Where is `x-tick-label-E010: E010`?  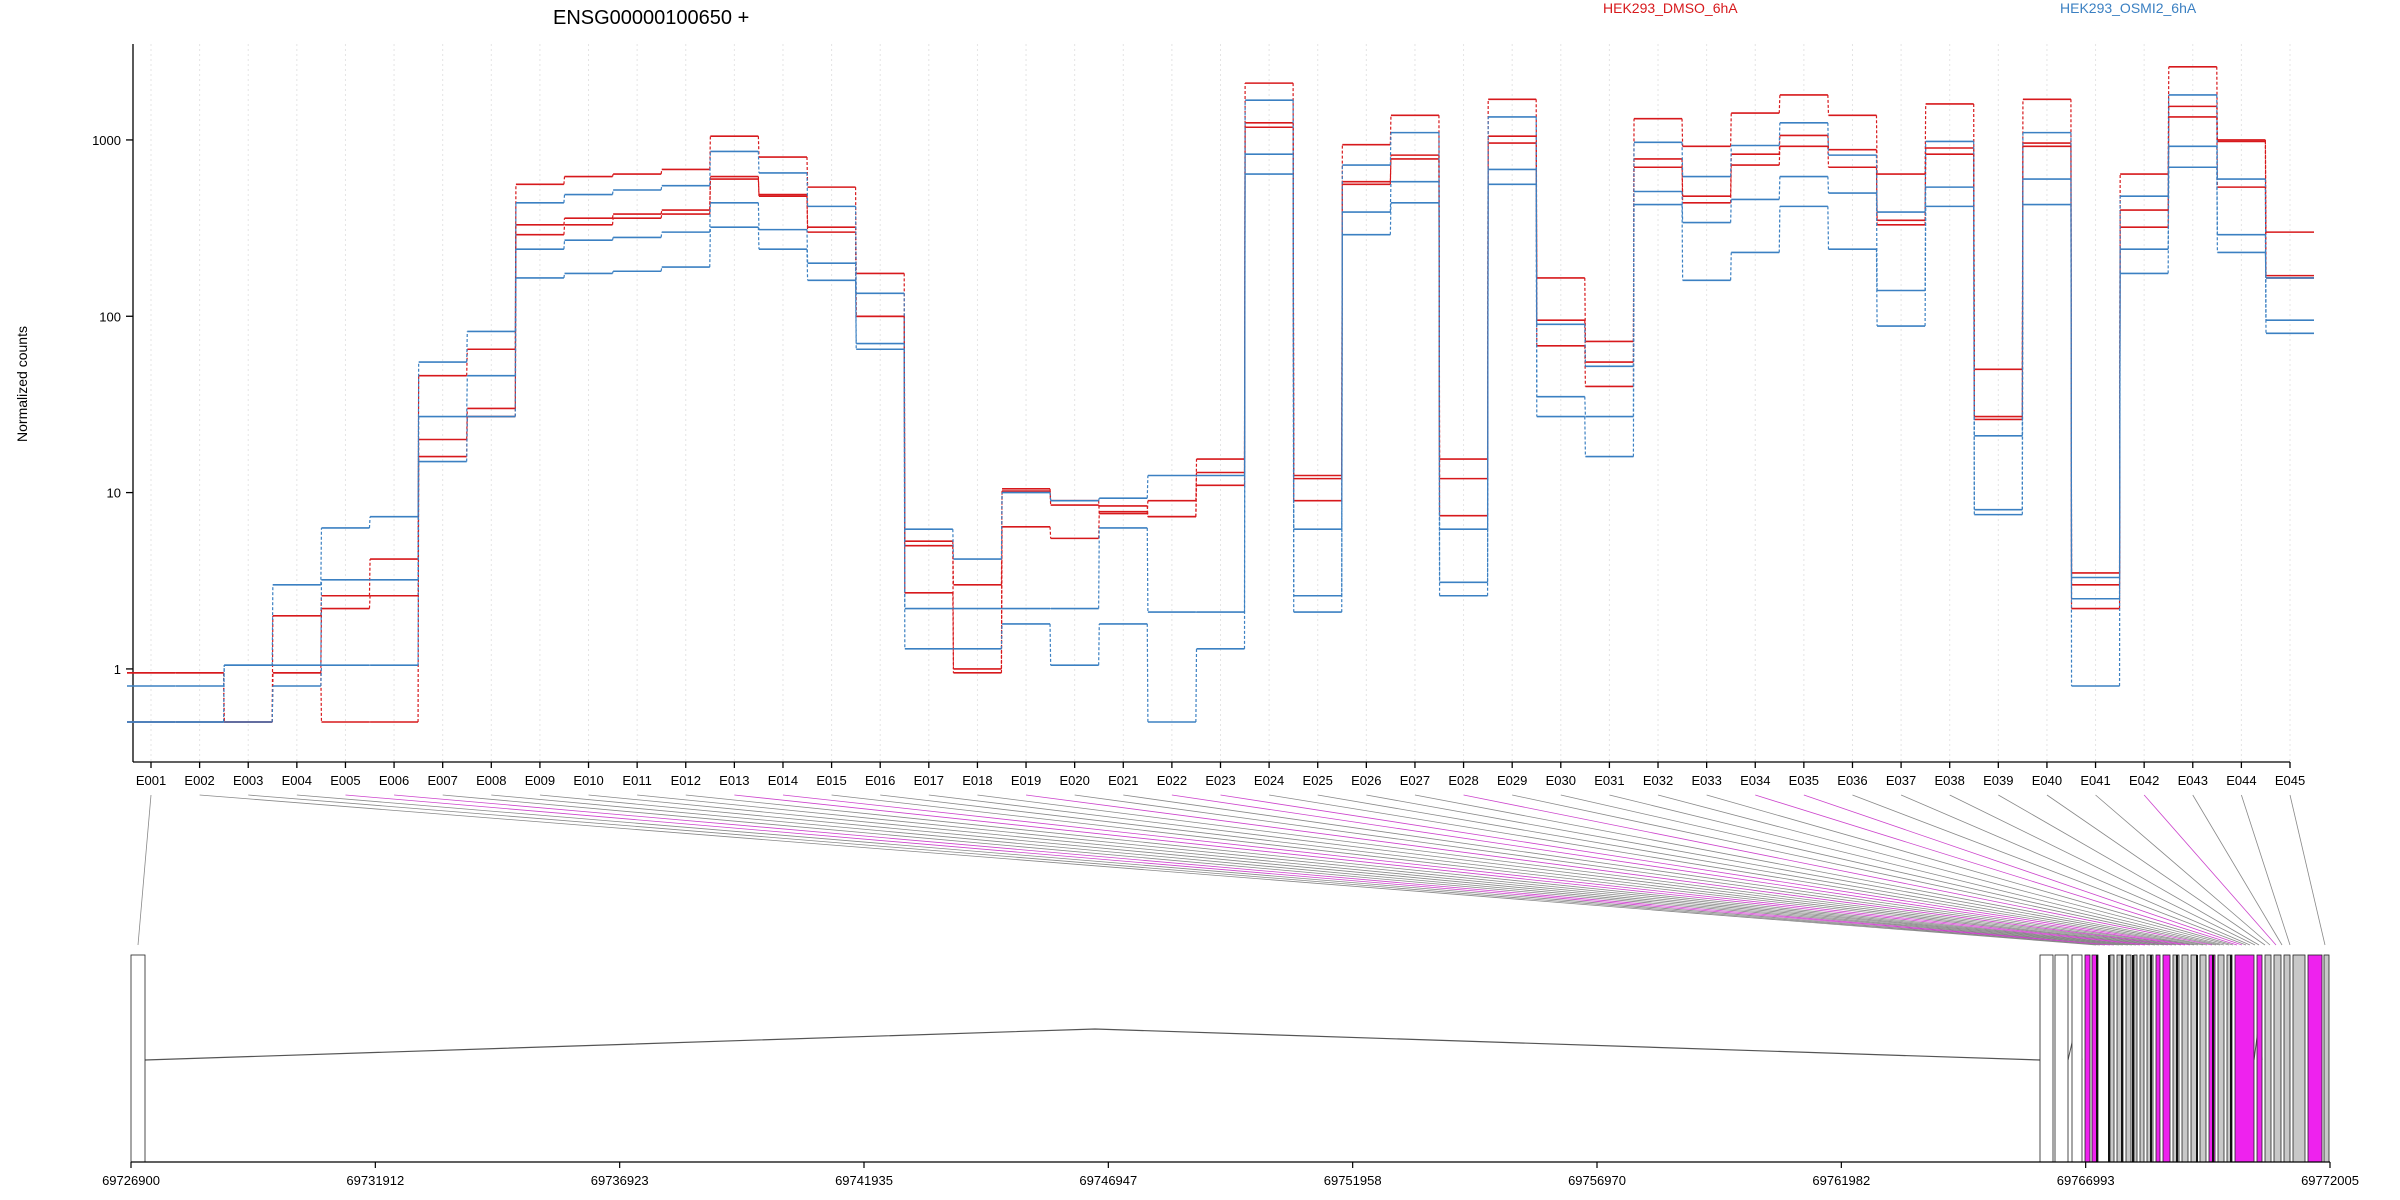 x-tick-label-E010: E010 is located at coordinates (588, 780).